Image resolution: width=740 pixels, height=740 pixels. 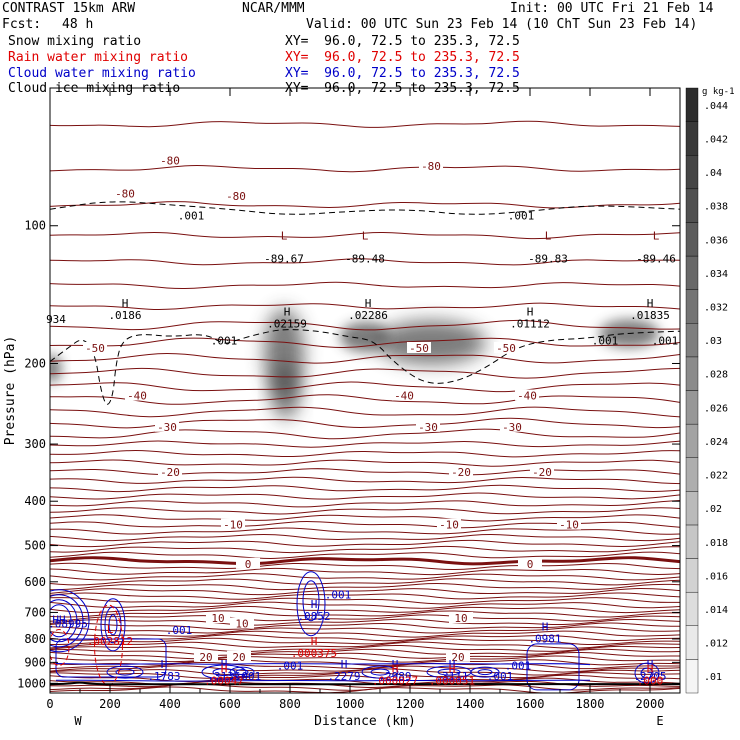 I want to click on init-time: Init: 00 UTC Fri 21 Feb 14, so click(x=612, y=8).